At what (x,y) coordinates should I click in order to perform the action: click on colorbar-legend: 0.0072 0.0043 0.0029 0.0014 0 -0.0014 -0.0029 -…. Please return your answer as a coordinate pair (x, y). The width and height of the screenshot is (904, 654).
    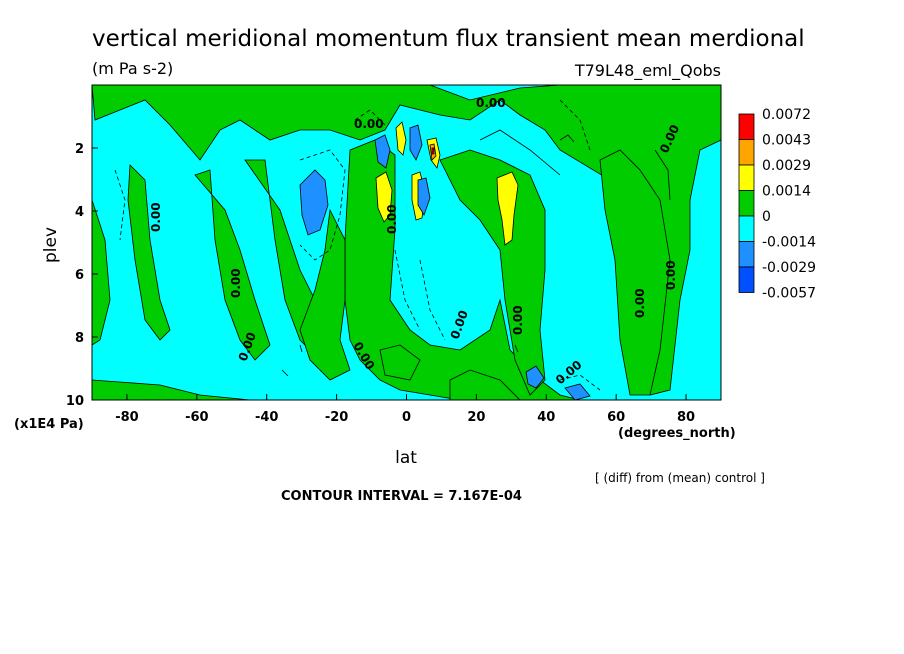
    Looking at the image, I should click on (777, 204).